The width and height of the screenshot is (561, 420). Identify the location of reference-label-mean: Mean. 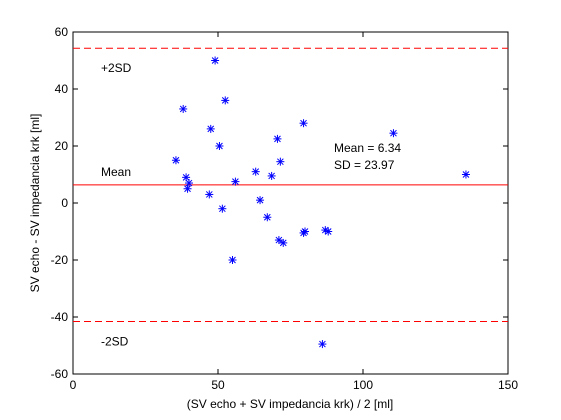
(116, 172).